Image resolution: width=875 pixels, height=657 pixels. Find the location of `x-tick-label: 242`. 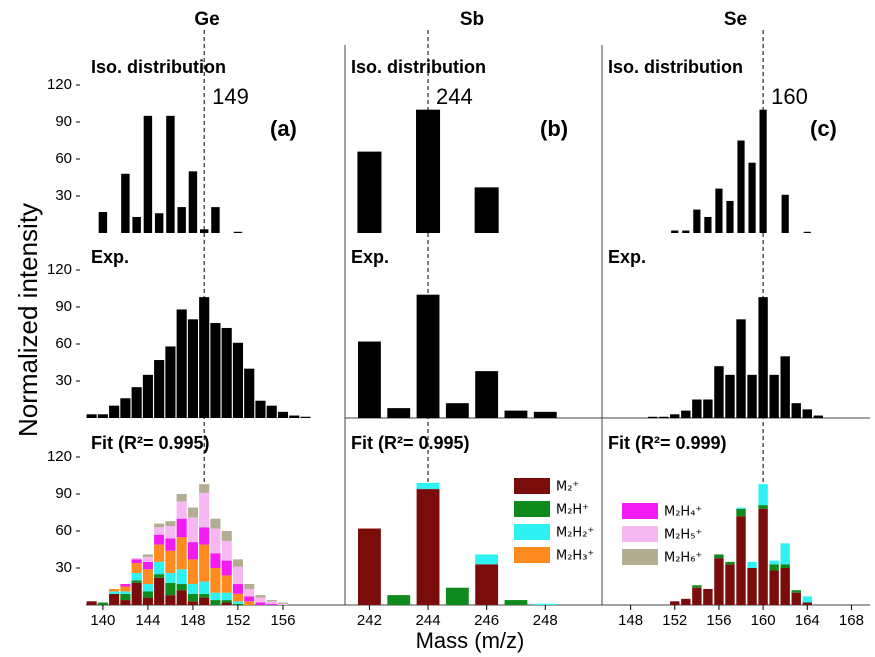

x-tick-label: 242 is located at coordinates (369, 620).